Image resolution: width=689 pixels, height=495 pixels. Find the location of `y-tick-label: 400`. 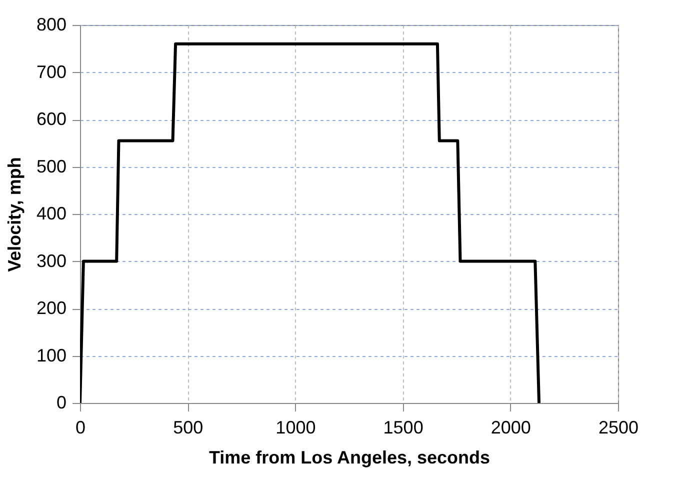

y-tick-label: 400 is located at coordinates (51, 214).